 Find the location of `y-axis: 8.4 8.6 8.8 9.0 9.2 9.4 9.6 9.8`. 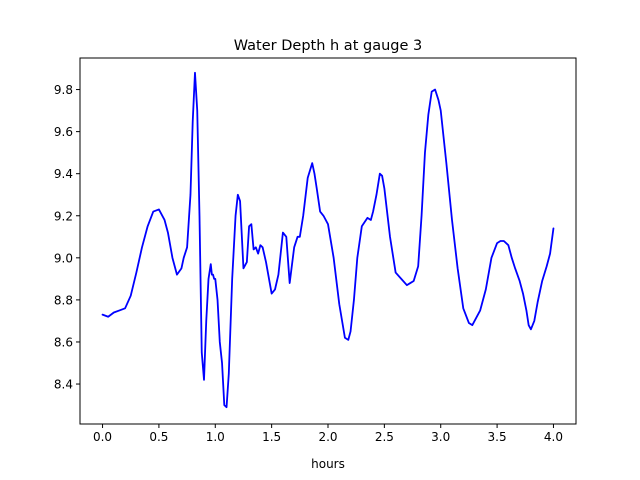

y-axis: 8.4 8.6 8.8 9.0 9.2 9.4 9.6 9.8 is located at coordinates (67, 237).